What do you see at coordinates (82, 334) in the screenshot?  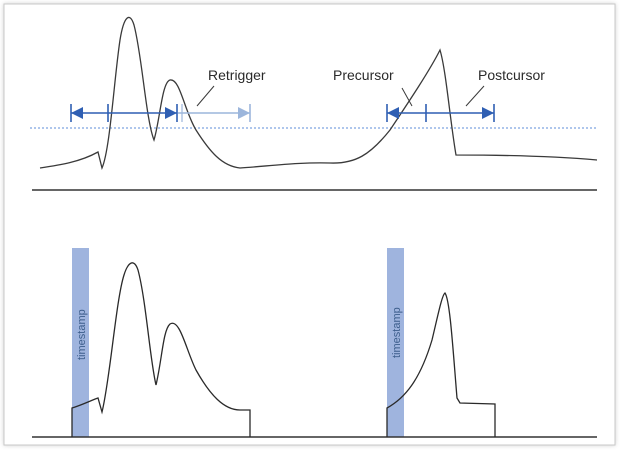 I see `timestamp-label-left: timestamp` at bounding box center [82, 334].